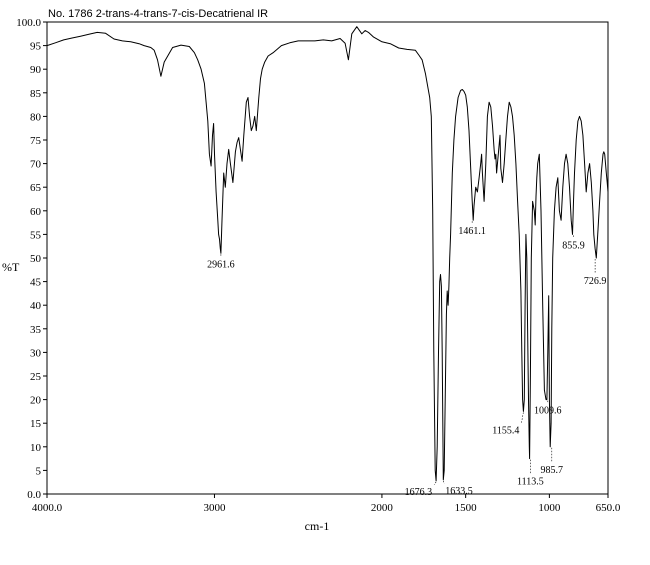 This screenshot has width=650, height=565. I want to click on y-tick-label: 65, so click(36, 188).